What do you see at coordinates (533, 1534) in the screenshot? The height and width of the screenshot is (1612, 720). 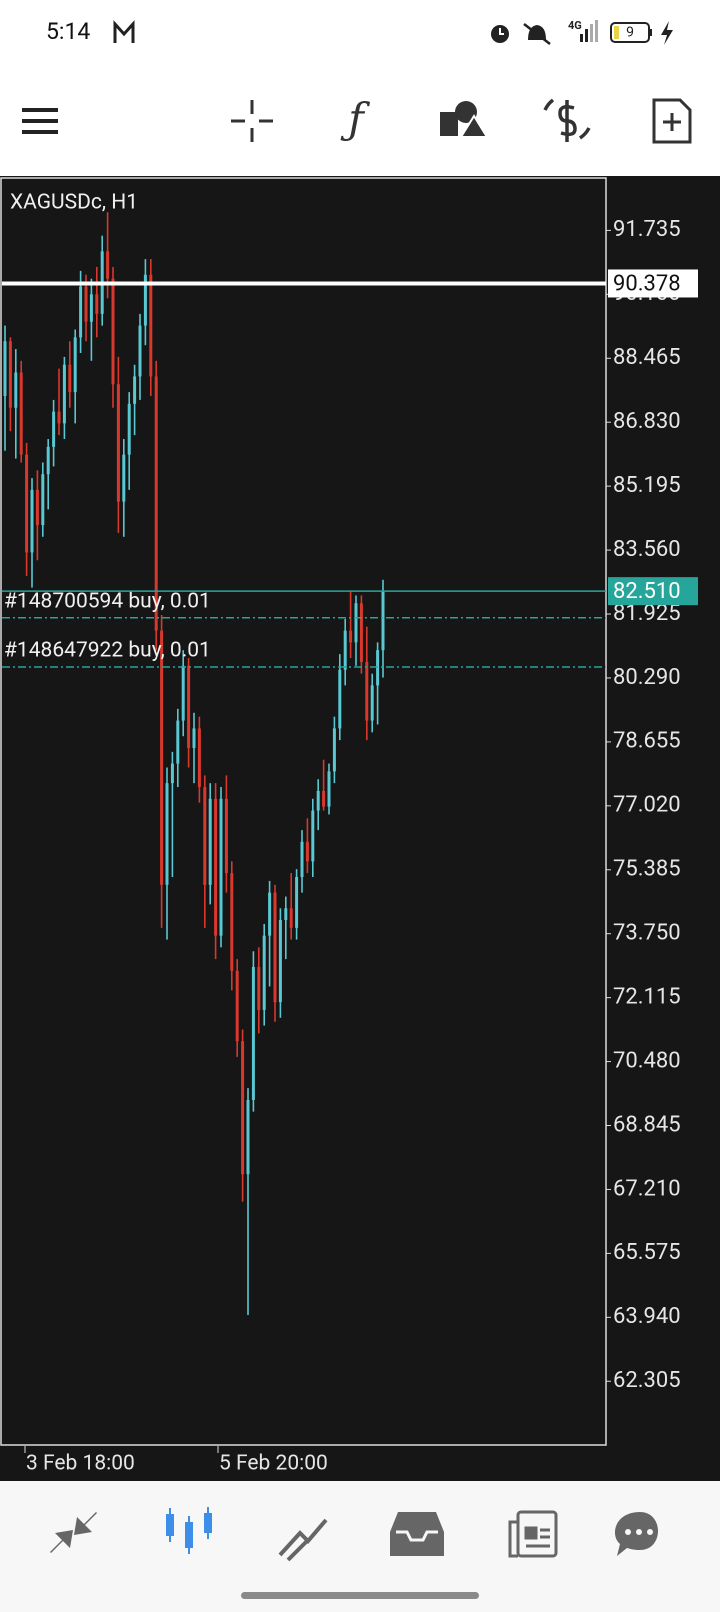 I see `news-tab` at bounding box center [533, 1534].